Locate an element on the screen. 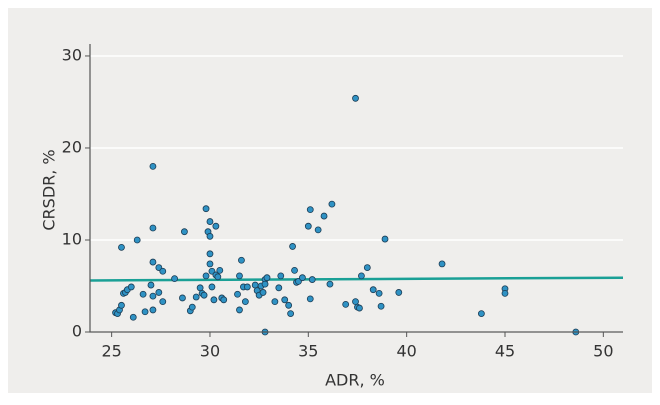 The height and width of the screenshot is (405, 660). x-axis-label: ADR, % is located at coordinates (355, 380).